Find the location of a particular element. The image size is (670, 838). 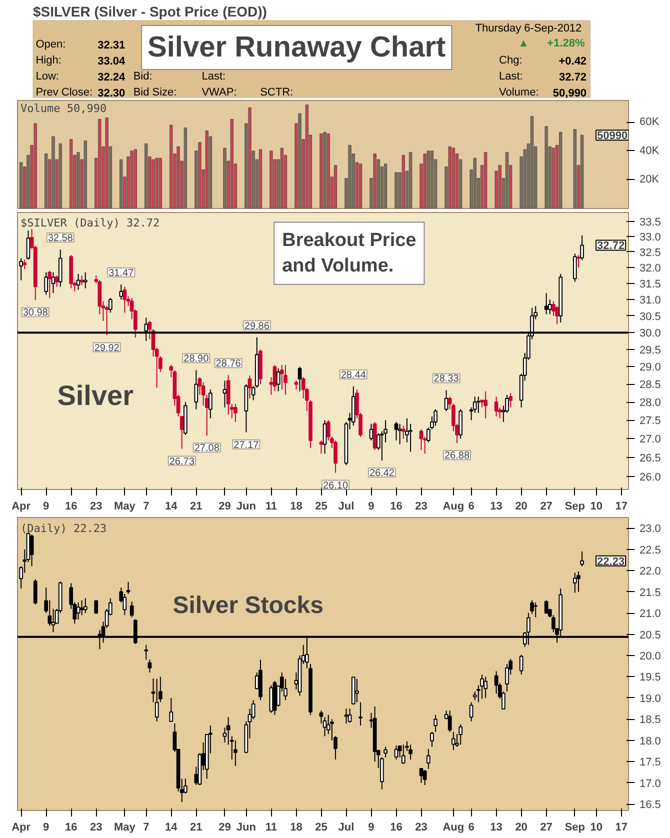

annotation: 27.08 is located at coordinates (207, 448).